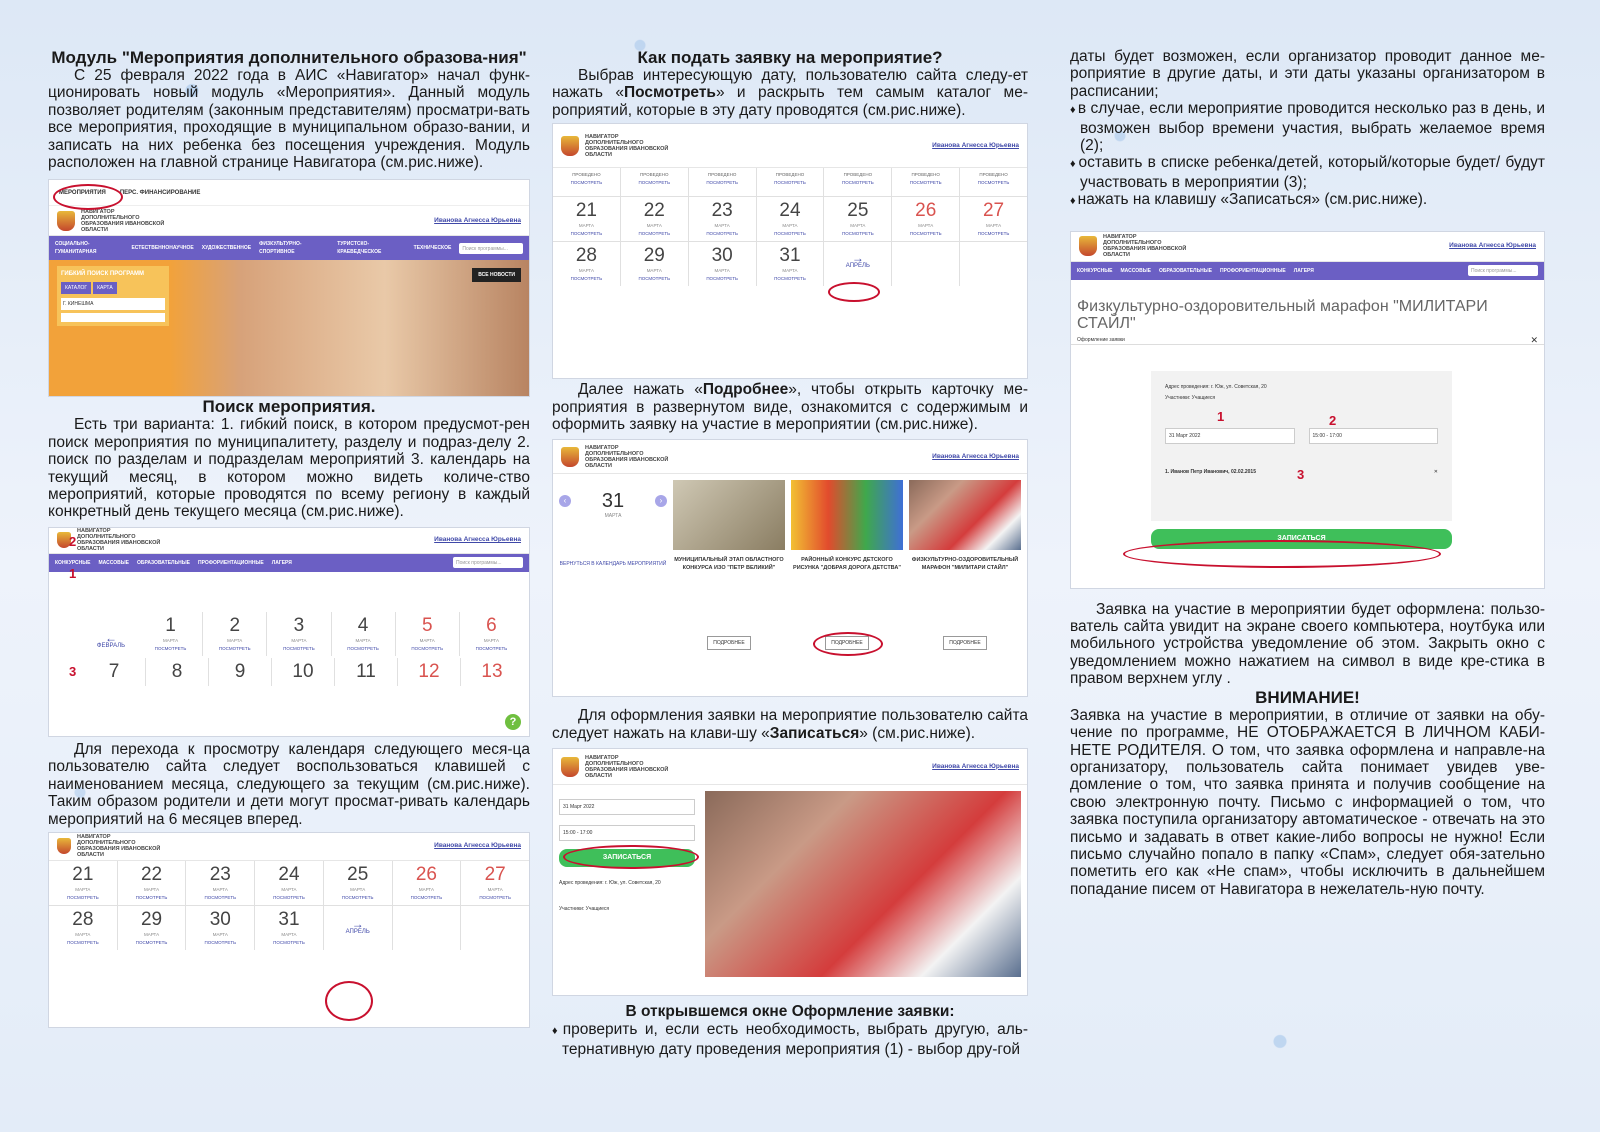 The height and width of the screenshot is (1132, 1600). I want to click on area-select, so click(113, 318).